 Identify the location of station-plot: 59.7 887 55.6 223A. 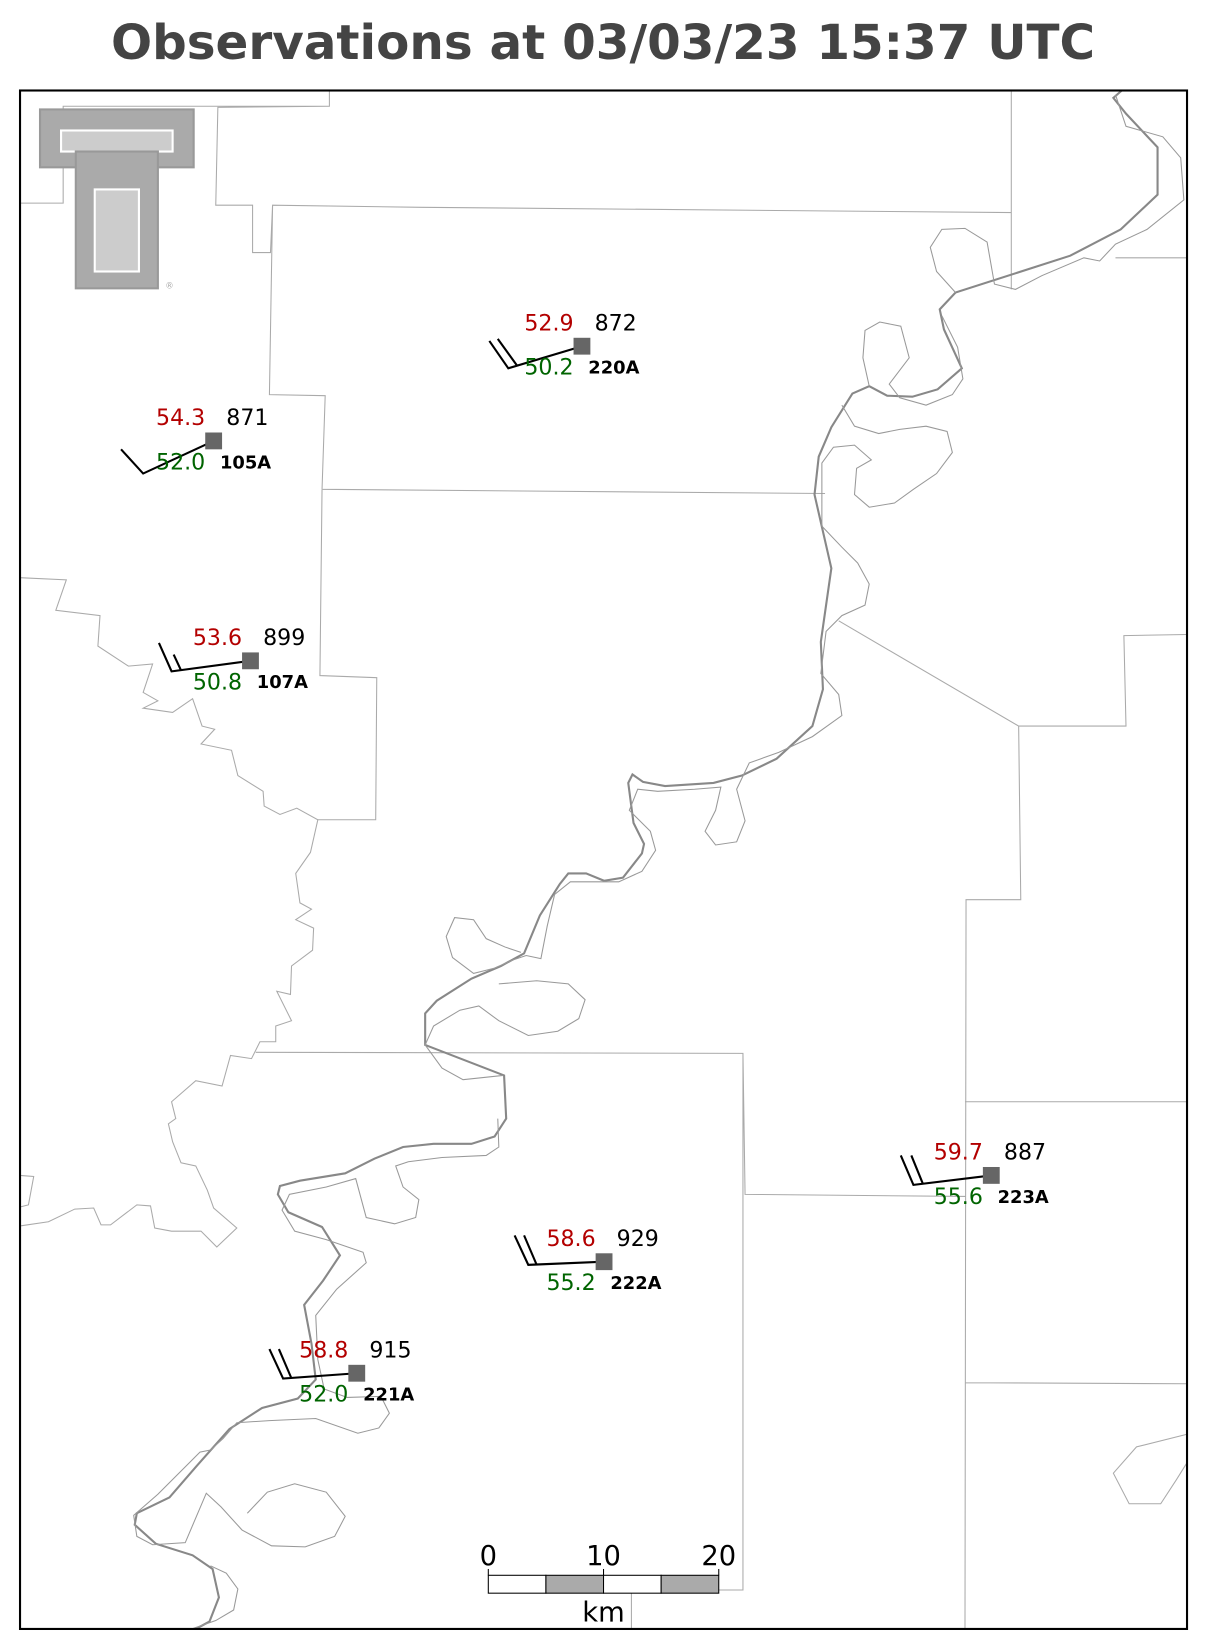
(991, 1175).